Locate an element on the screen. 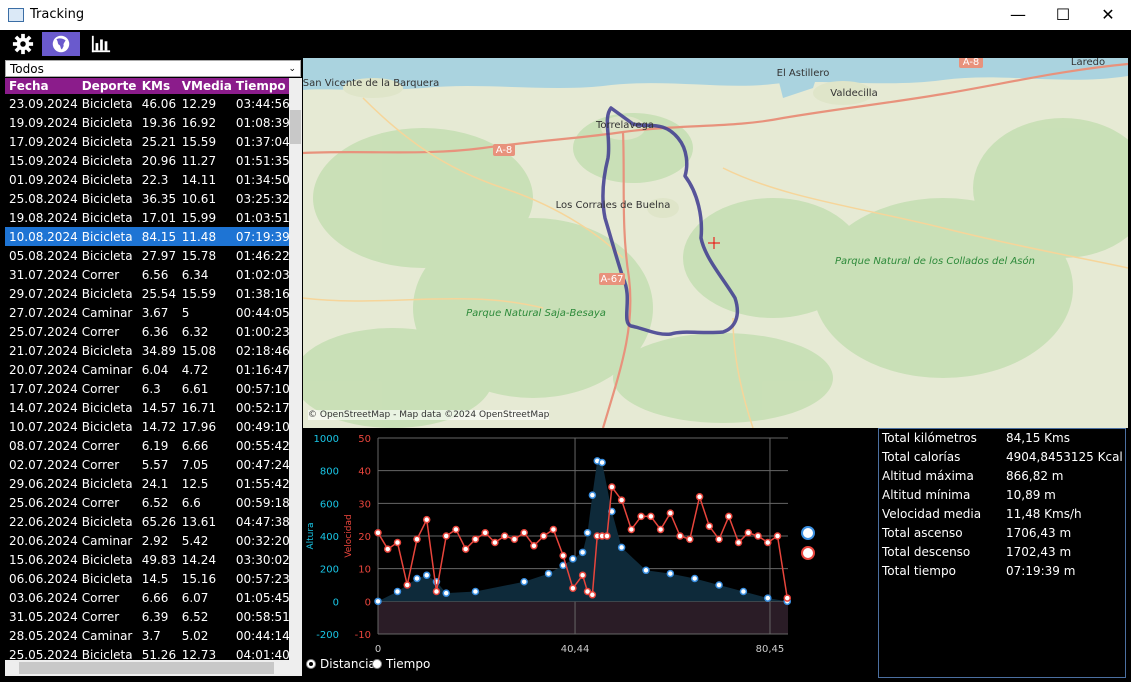  table-row: 20.06.2024 Caminar 2.92 5.42 00:32:20 is located at coordinates (153, 540).